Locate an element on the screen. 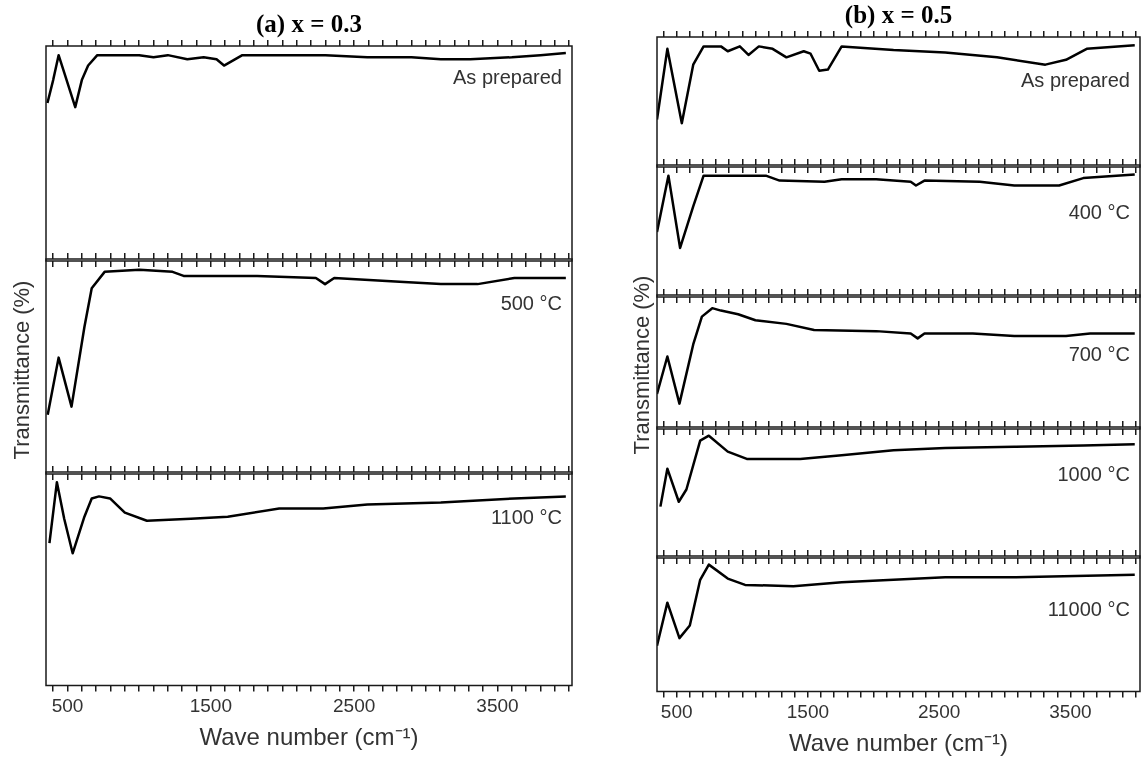  annotation: 500 °C is located at coordinates (531, 302).